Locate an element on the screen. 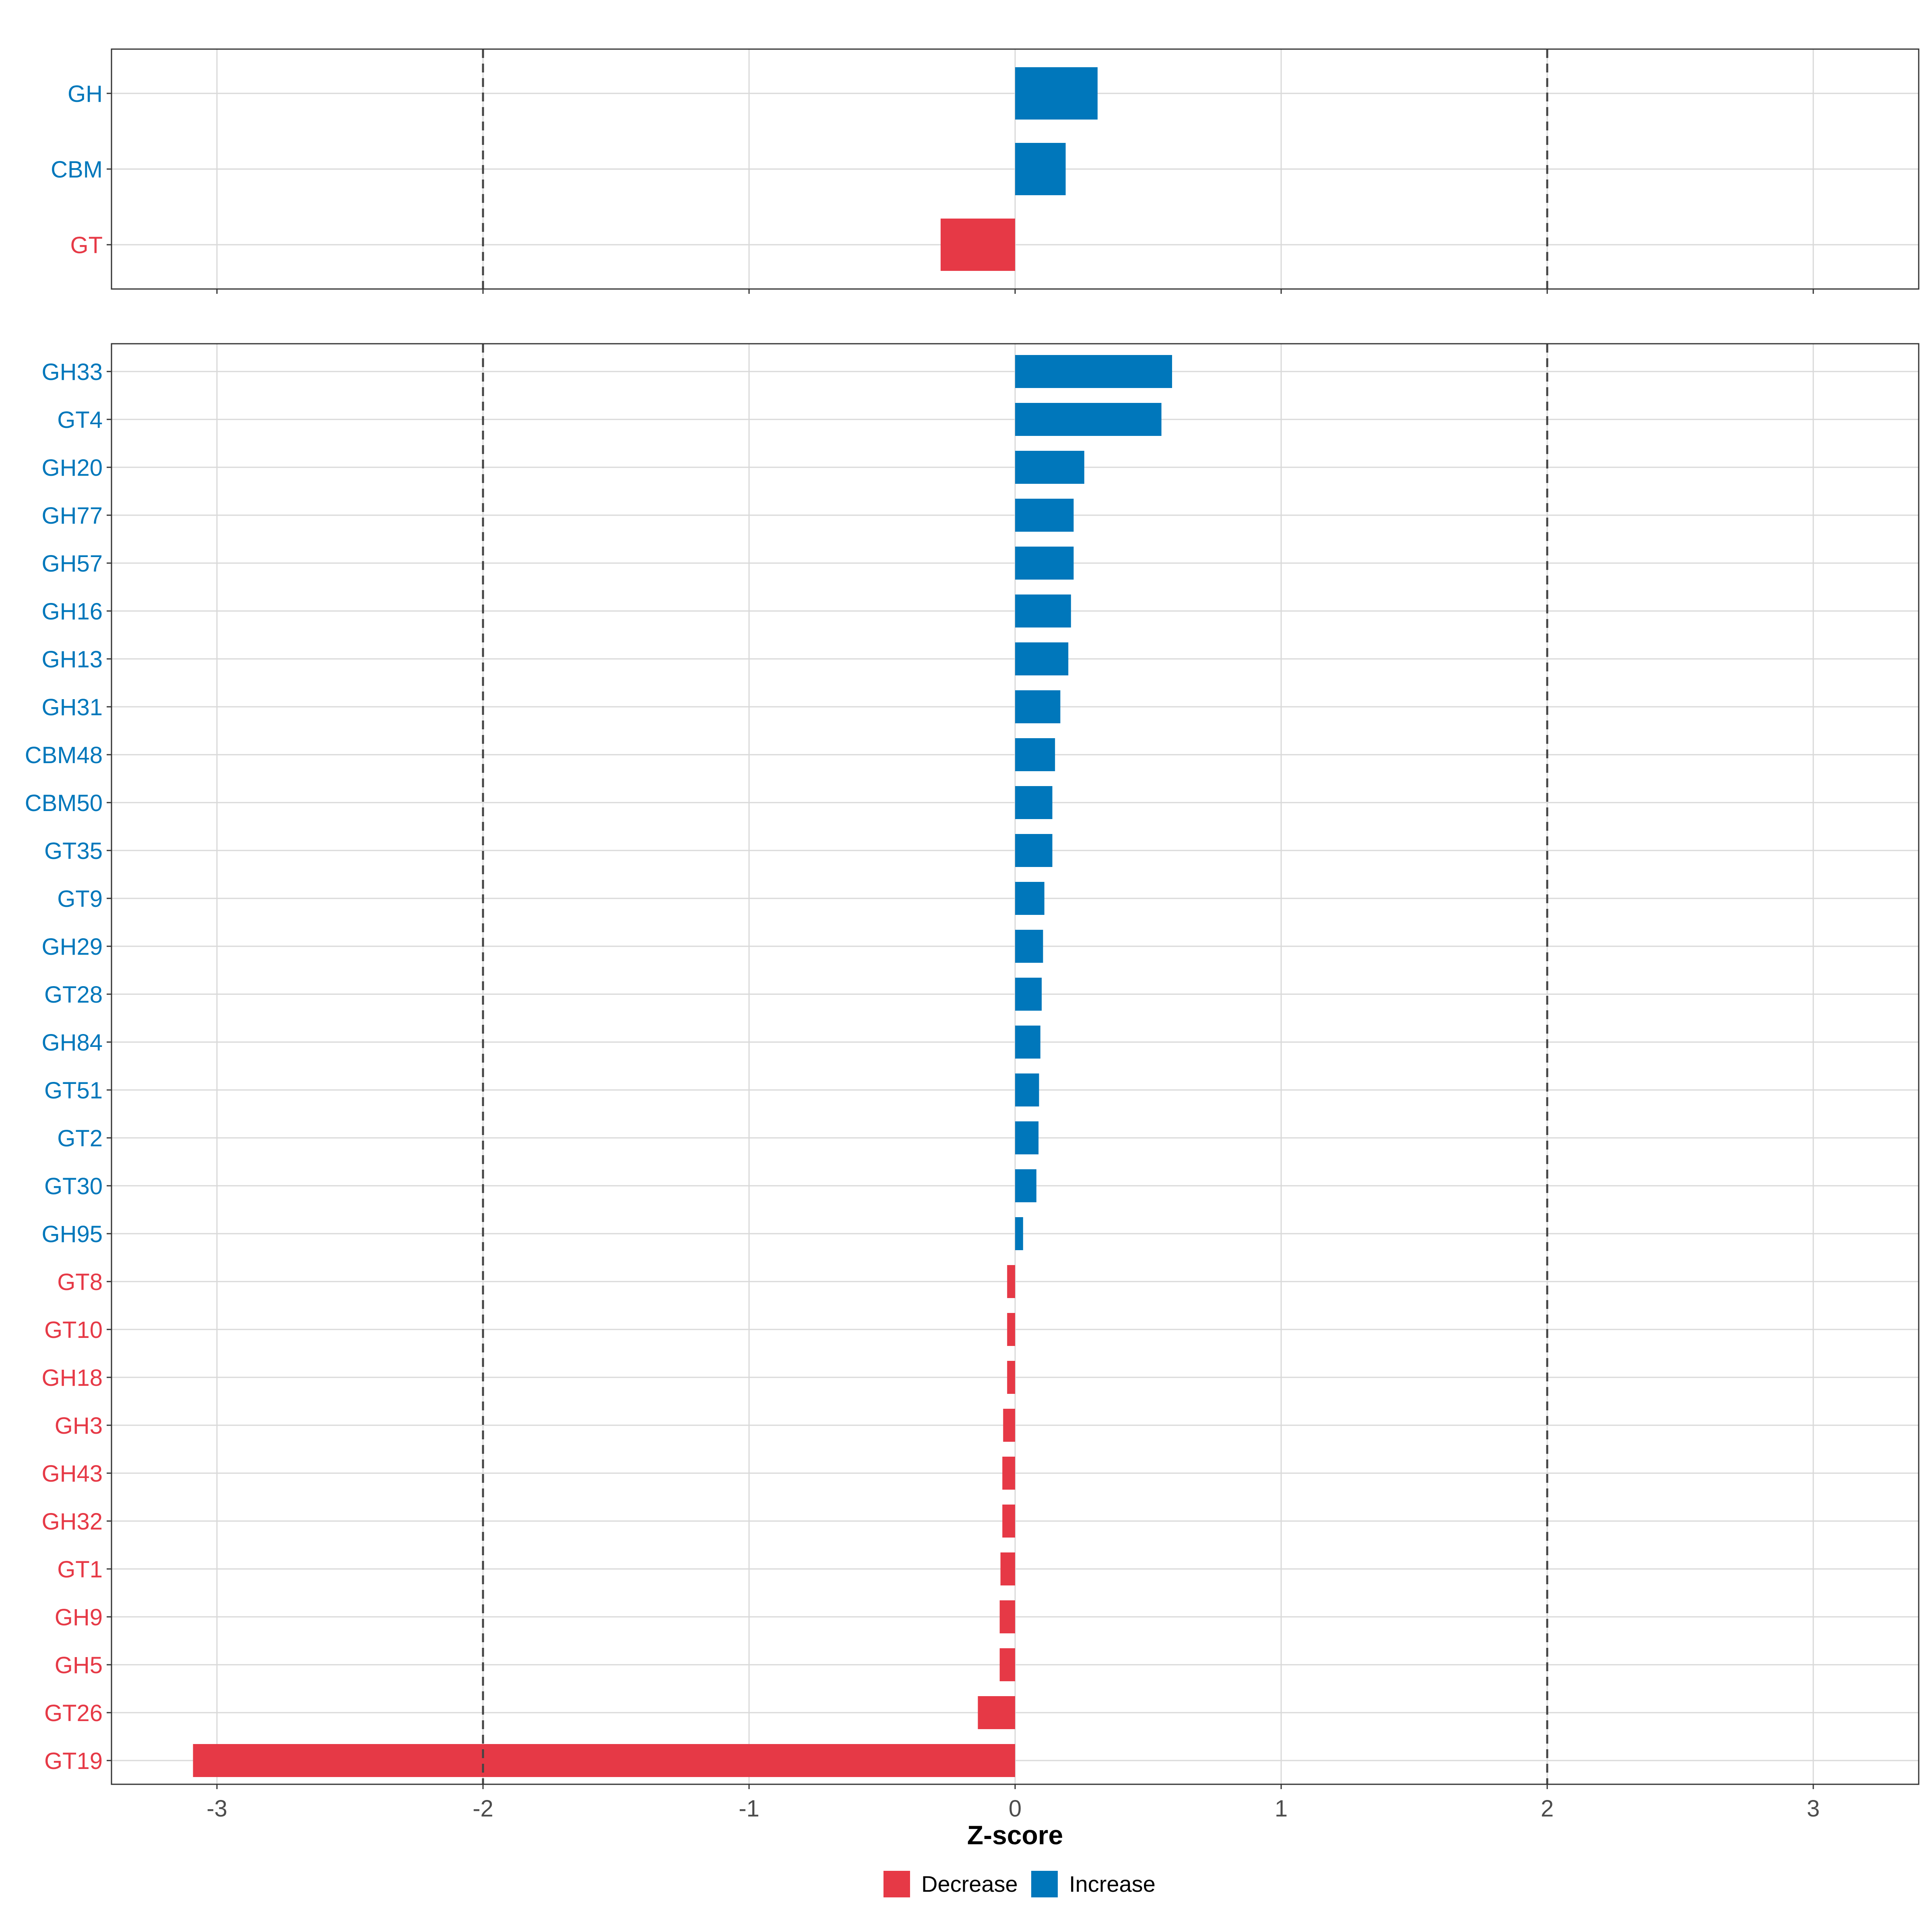  bar-gh5 is located at coordinates (1007, 1664).